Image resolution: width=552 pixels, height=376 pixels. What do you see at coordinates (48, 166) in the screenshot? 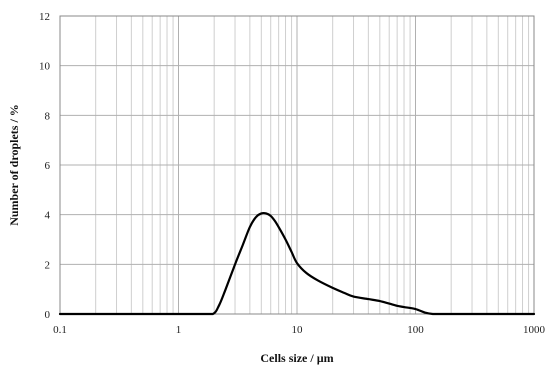
I see `y-tick-label: 6` at bounding box center [48, 166].